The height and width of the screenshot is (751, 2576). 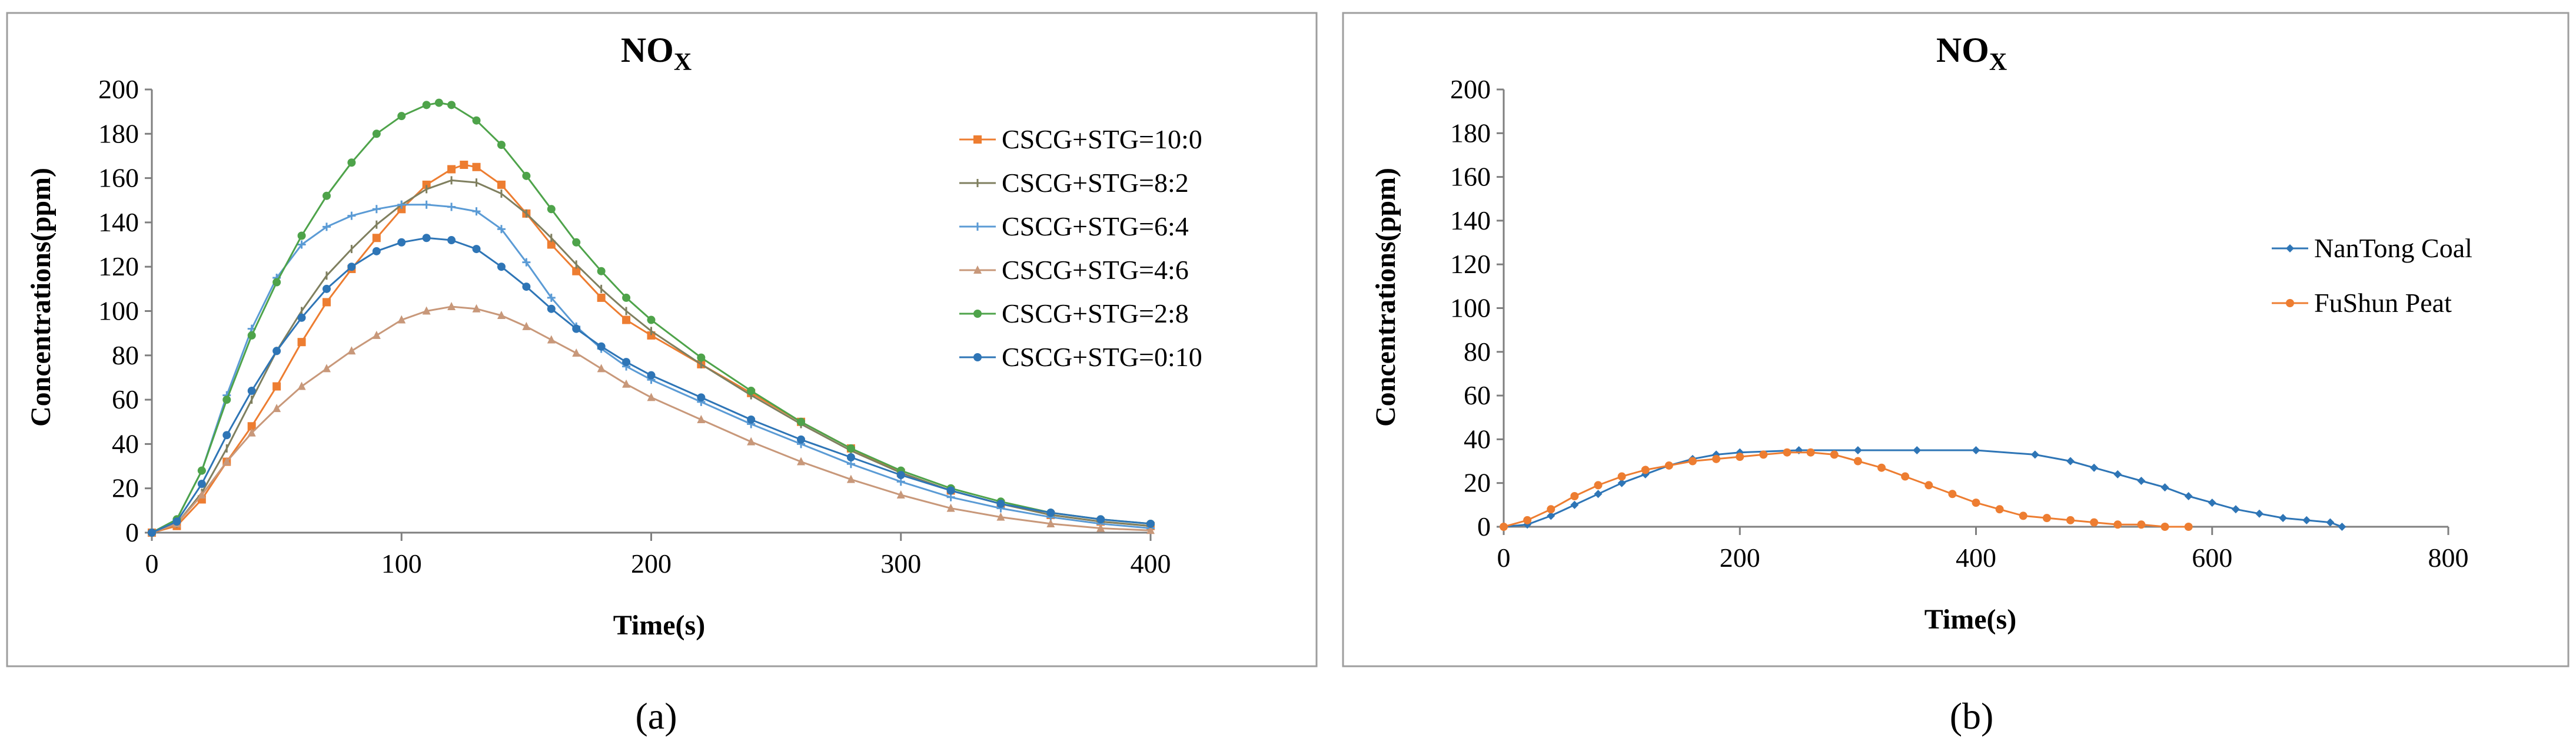 What do you see at coordinates (1740, 558) in the screenshot?
I see `panel-b-x-tick-label: 200` at bounding box center [1740, 558].